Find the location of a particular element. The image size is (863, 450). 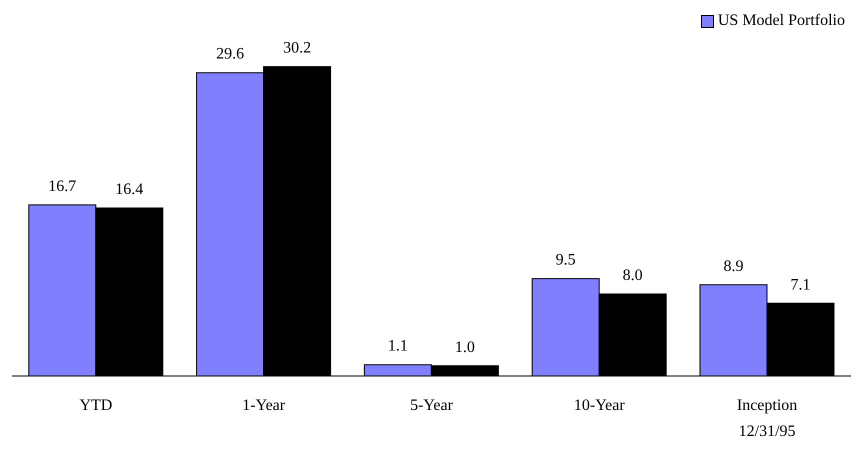

data-label: 1.1 is located at coordinates (398, 346).